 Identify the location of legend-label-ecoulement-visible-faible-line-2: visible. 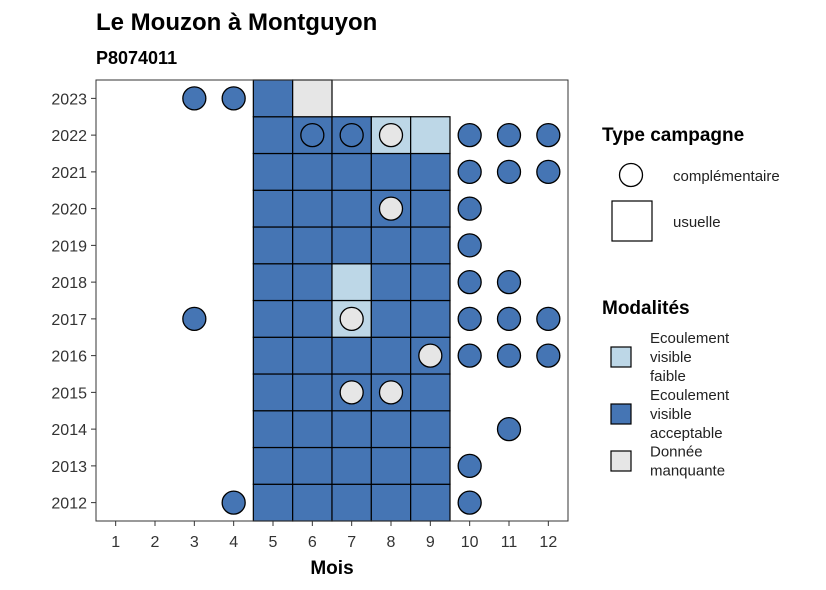
(671, 357).